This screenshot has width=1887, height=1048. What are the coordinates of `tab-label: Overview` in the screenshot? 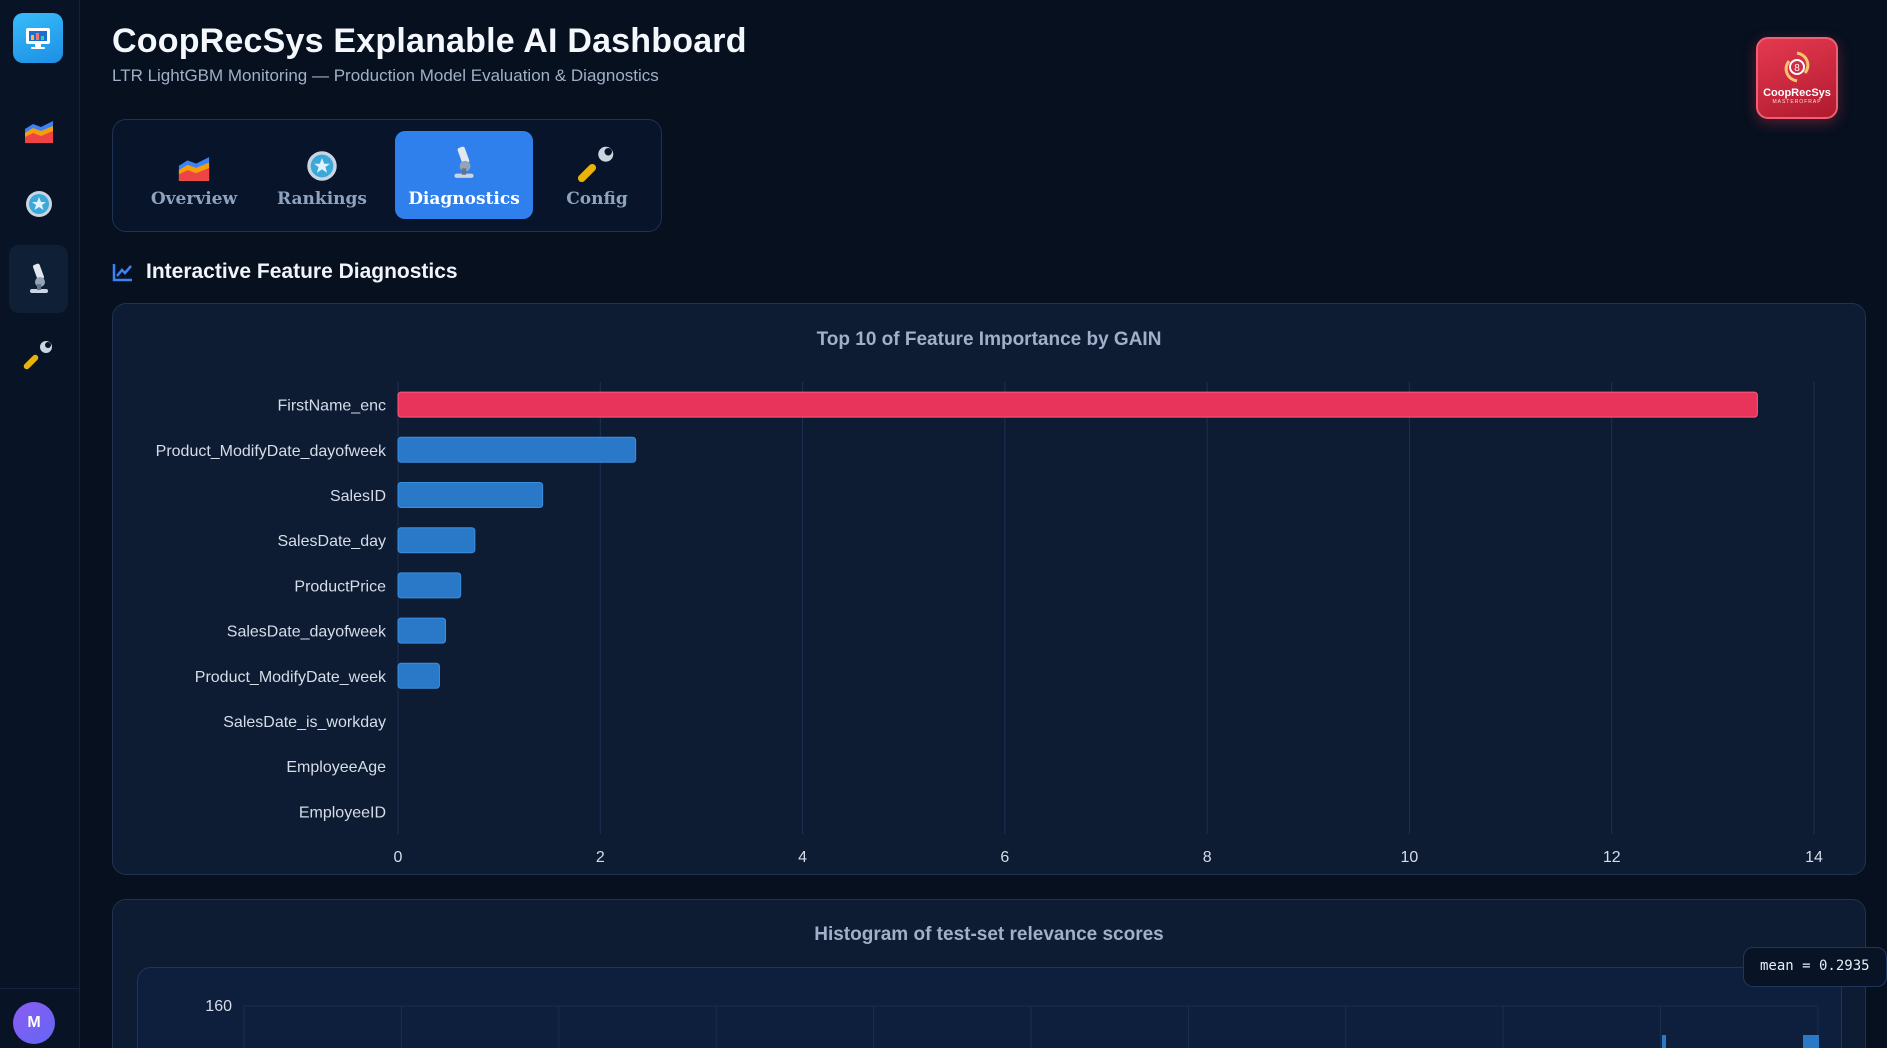 It's located at (194, 199).